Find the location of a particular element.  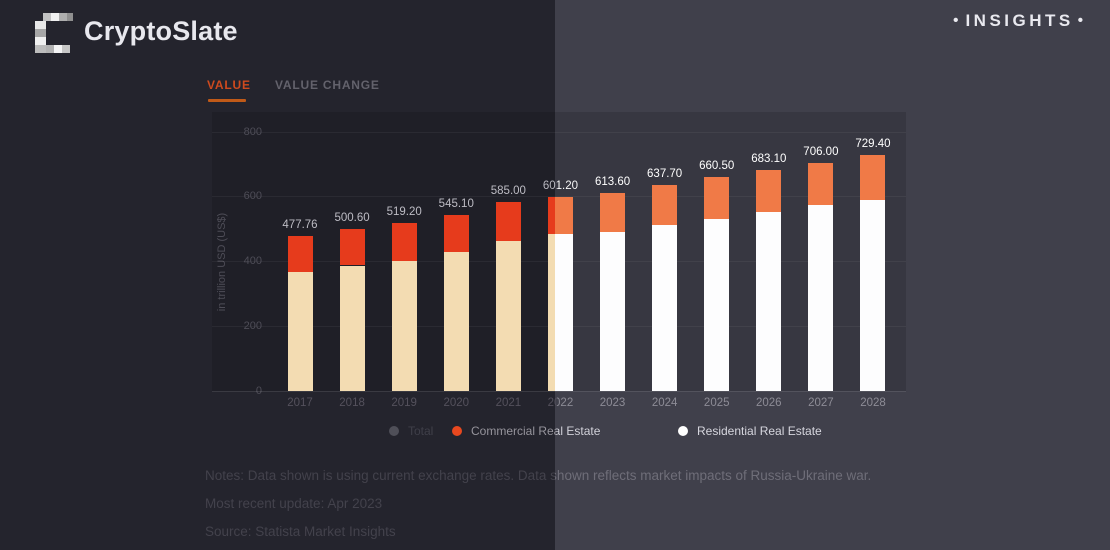

value-label-2018: 500.60 is located at coordinates (352, 218).